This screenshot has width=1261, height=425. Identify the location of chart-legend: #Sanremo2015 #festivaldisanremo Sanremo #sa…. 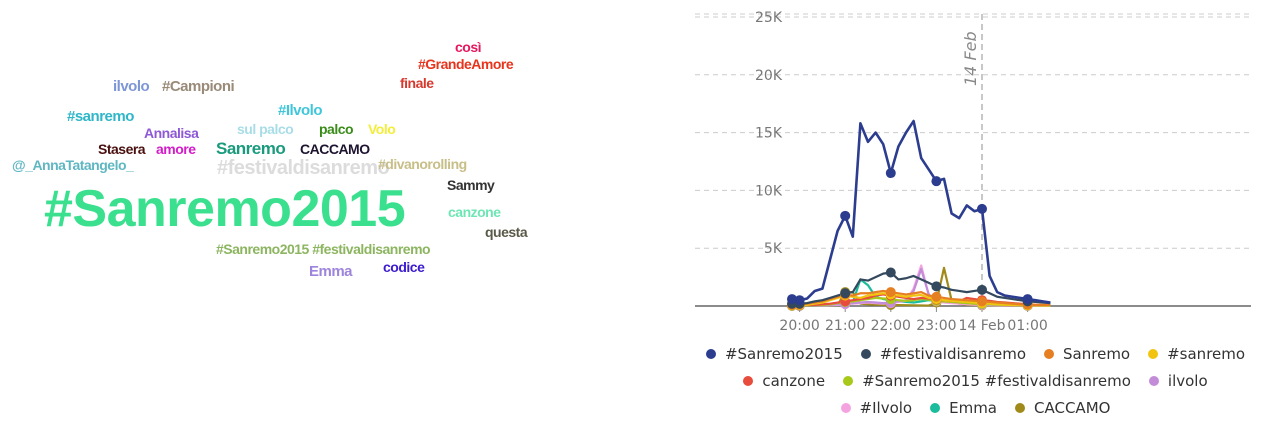
(975, 380).